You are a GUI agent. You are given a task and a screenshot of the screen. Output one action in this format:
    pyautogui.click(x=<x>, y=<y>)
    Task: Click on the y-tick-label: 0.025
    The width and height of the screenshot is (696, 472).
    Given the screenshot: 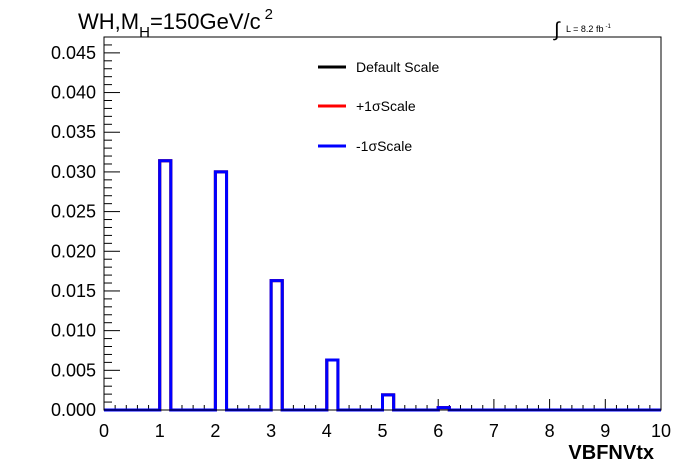 What is the action you would take?
    pyautogui.click(x=73, y=212)
    